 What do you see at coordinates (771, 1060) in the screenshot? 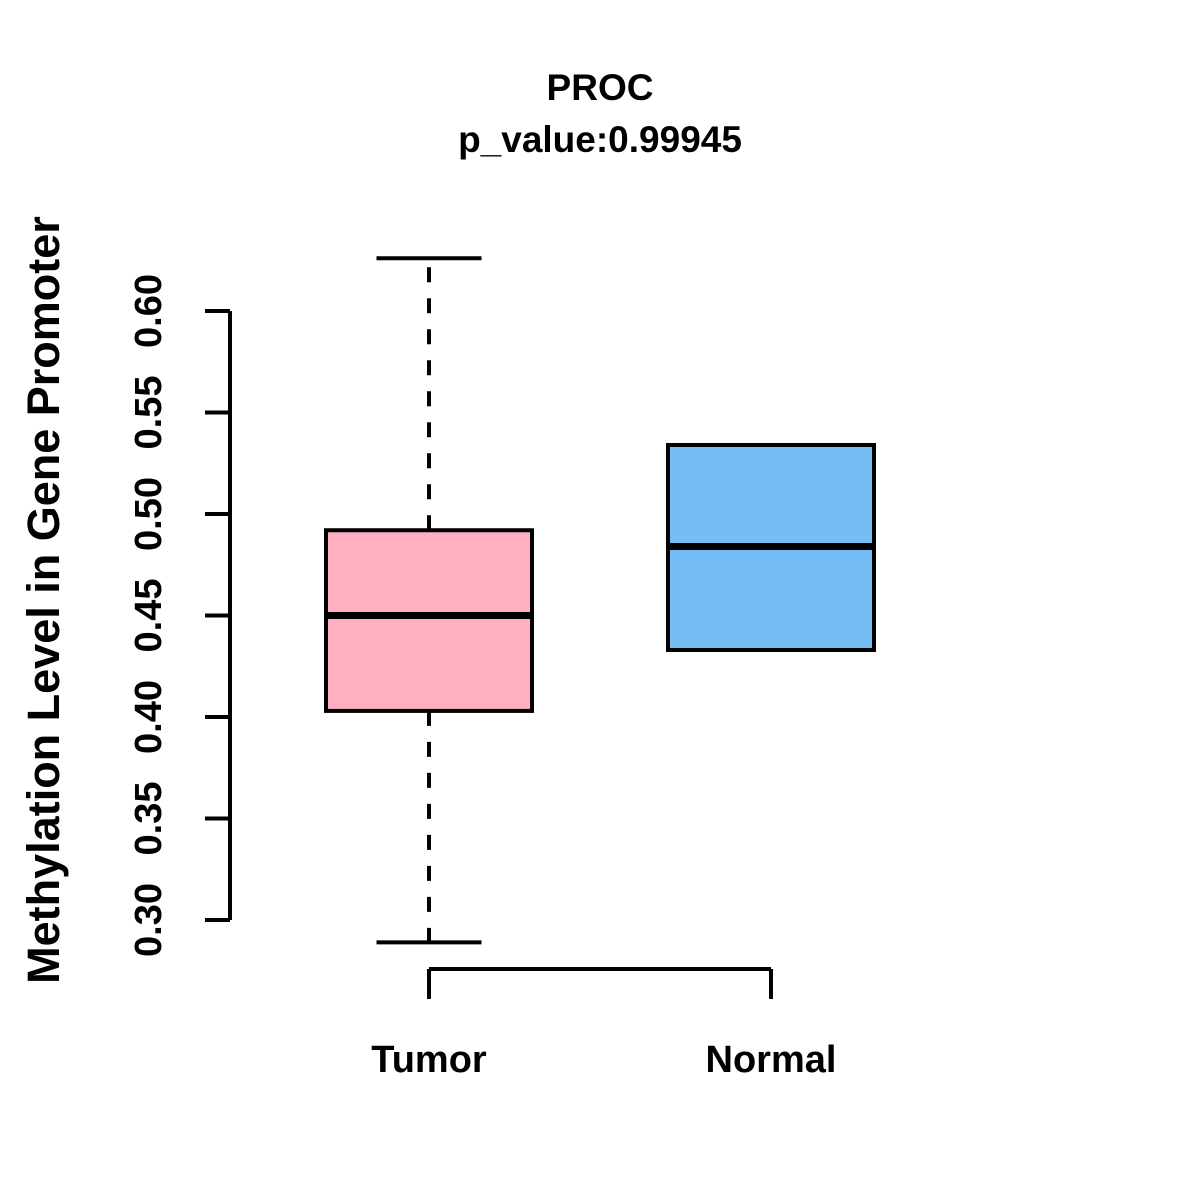
I see `x-axis-category-label: Normal` at bounding box center [771, 1060].